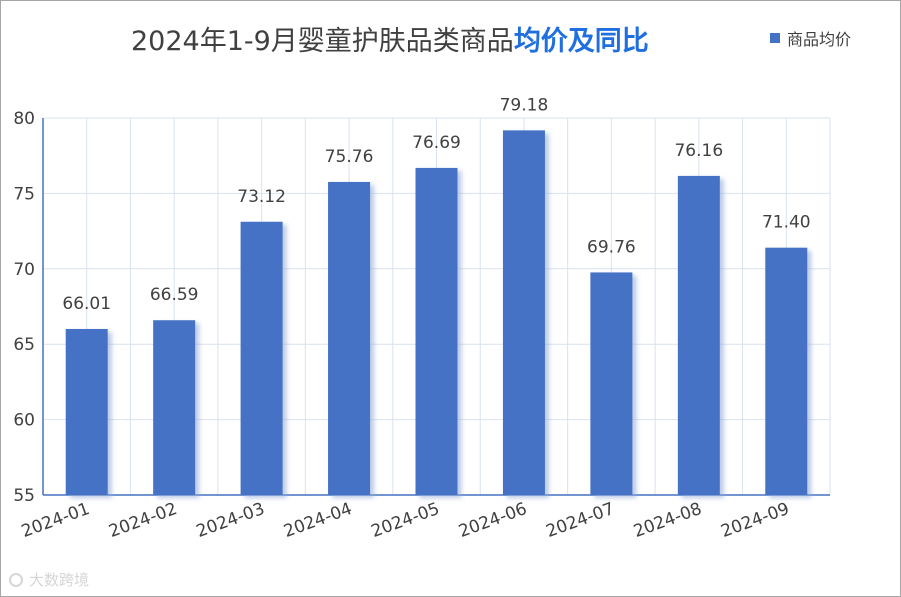 The height and width of the screenshot is (597, 901). I want to click on data-label: 66.59, so click(174, 295).